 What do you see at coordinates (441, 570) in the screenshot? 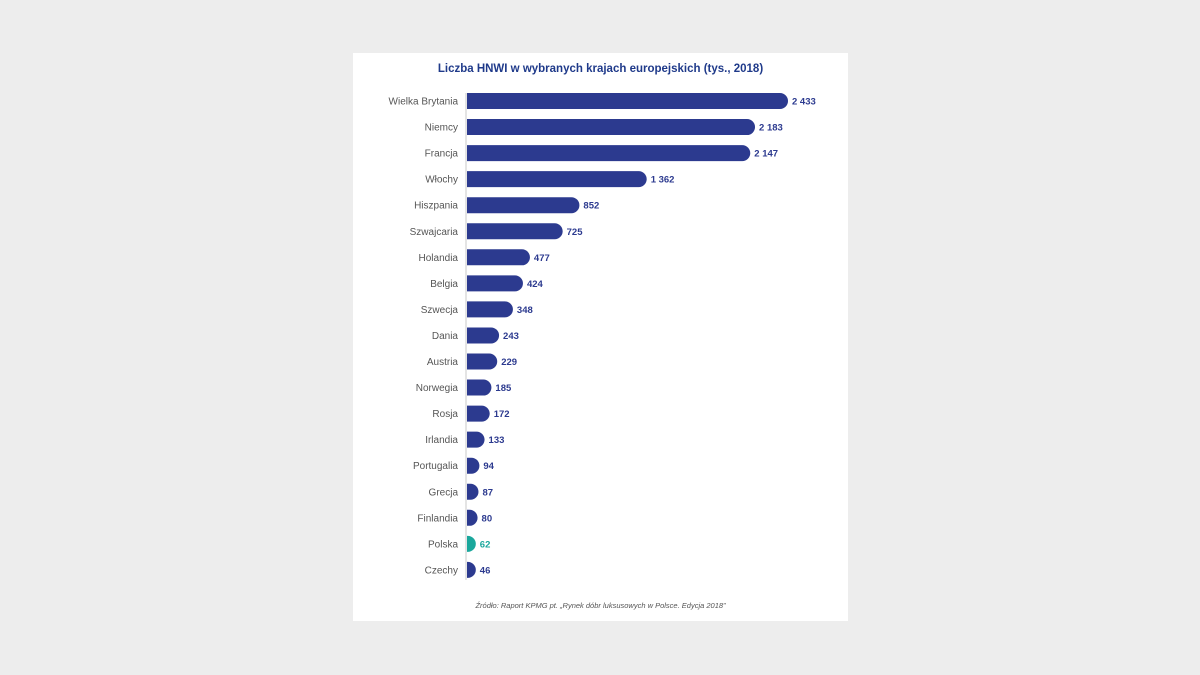
I see `category-label: Czechy` at bounding box center [441, 570].